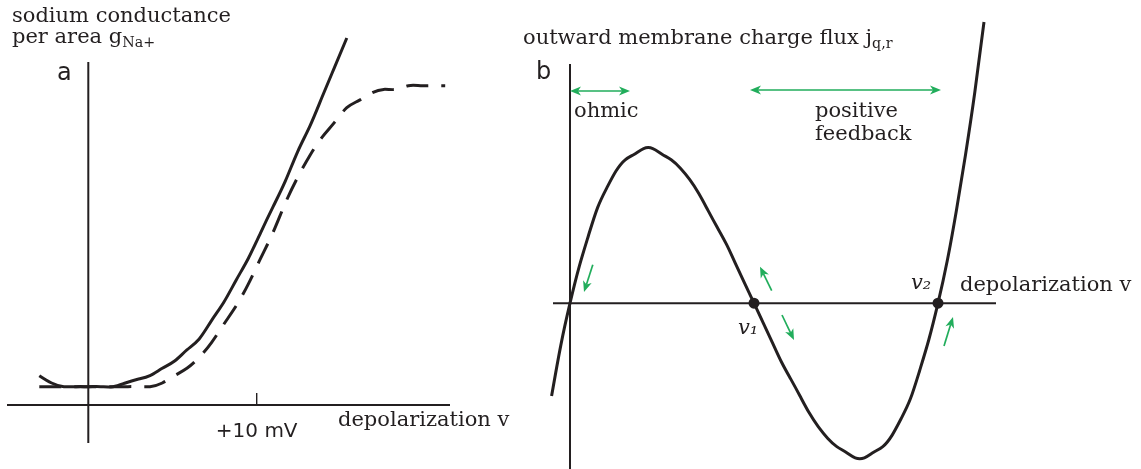 Image resolution: width=1141 pixels, height=469 pixels. Describe the element at coordinates (864, 122) in the screenshot. I see `annotation: positive feedback` at that location.